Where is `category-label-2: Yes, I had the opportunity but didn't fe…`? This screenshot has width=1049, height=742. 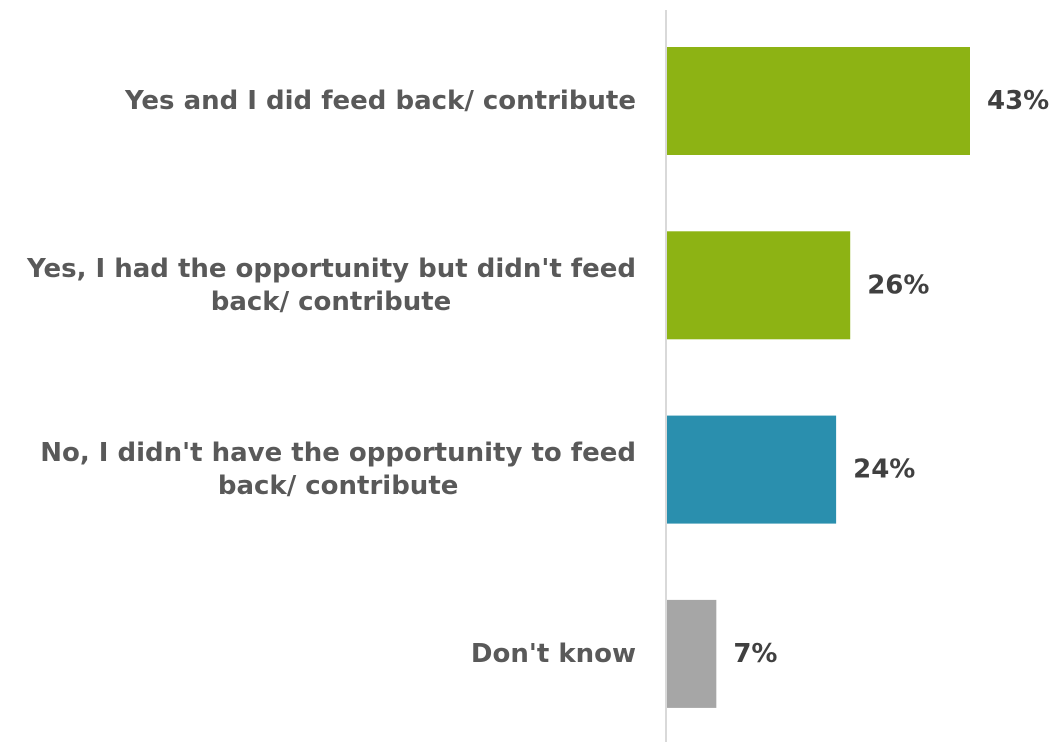 category-label-2: Yes, I had the opportunity but didn't fe… is located at coordinates (331, 285).